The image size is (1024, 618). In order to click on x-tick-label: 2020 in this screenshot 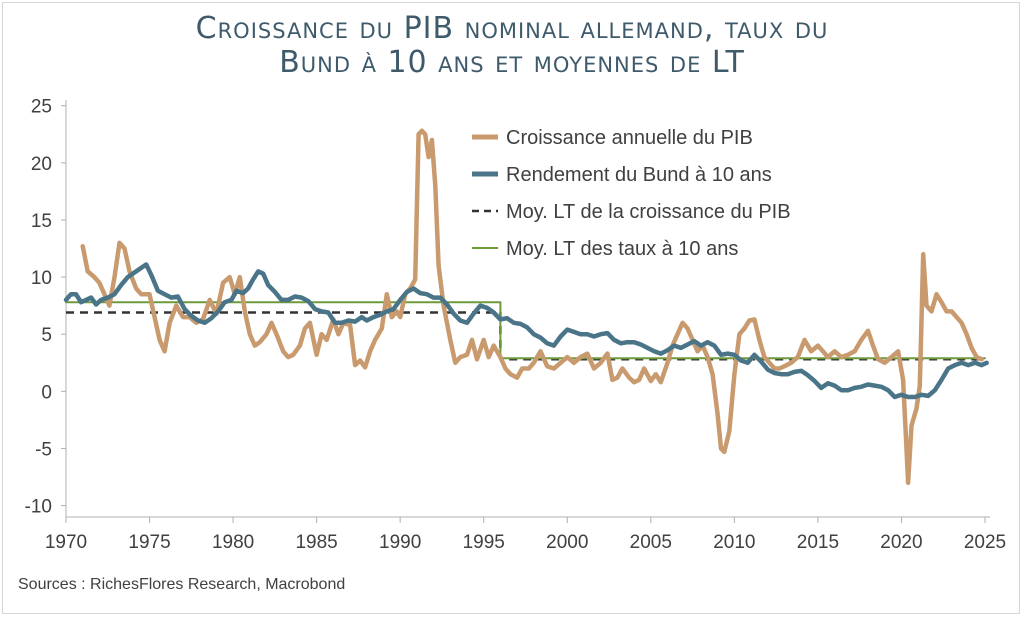, I will do `click(901, 542)`.